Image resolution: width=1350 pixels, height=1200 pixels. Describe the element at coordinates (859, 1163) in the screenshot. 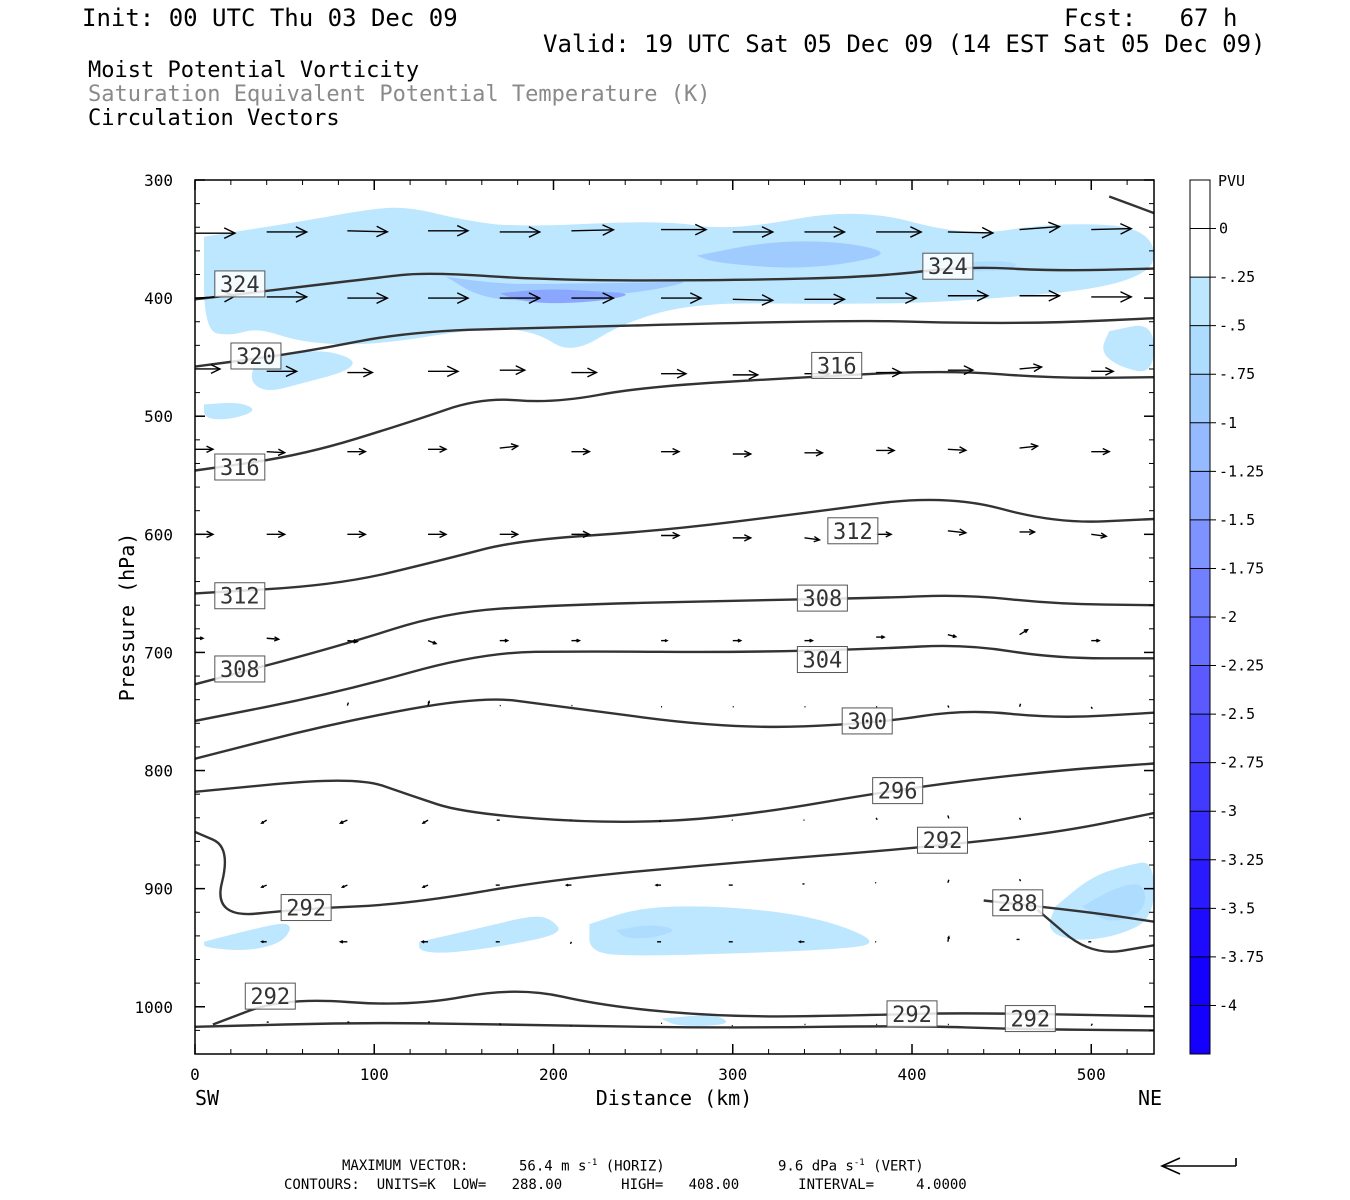

I see `vert-exponent: -1` at that location.